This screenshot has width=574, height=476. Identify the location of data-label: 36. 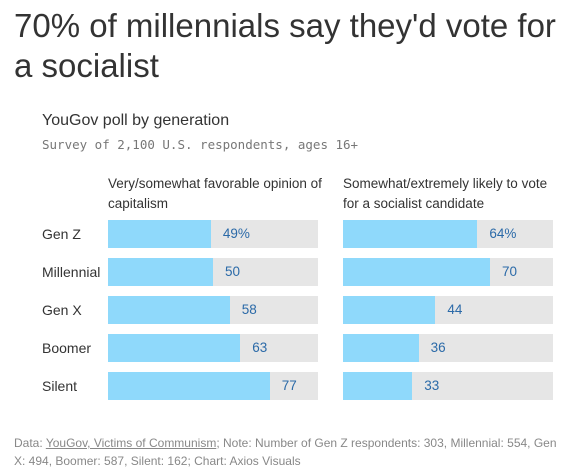
(438, 347).